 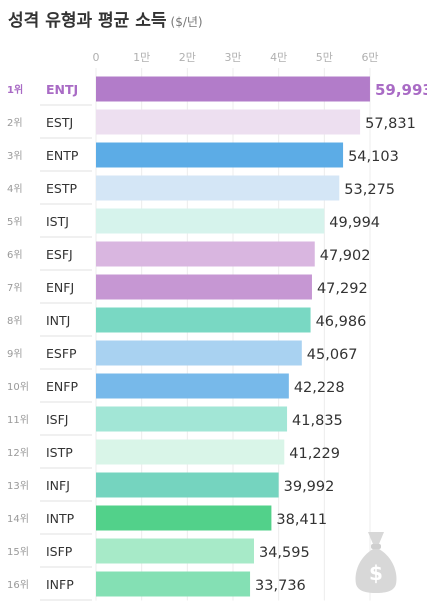 I want to click on value-label: 38,411, so click(x=301, y=520).